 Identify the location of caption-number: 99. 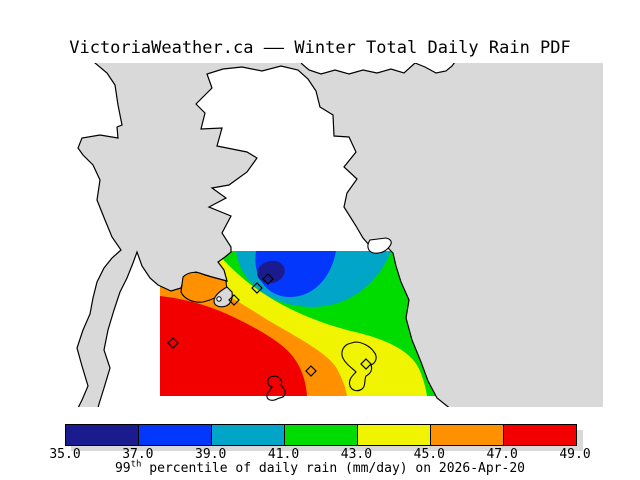
(122, 468).